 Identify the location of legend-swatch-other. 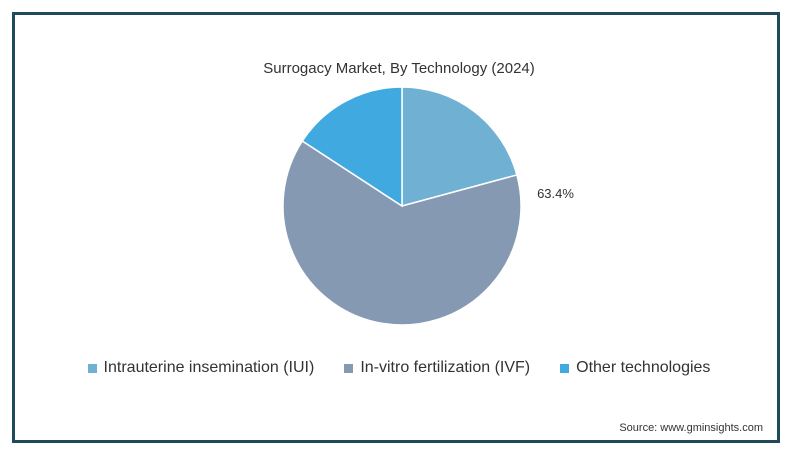
(565, 368).